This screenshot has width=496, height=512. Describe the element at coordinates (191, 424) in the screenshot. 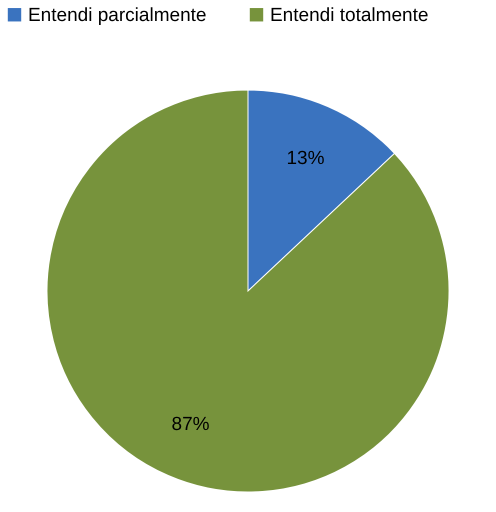

I see `data-label: 87%` at that location.